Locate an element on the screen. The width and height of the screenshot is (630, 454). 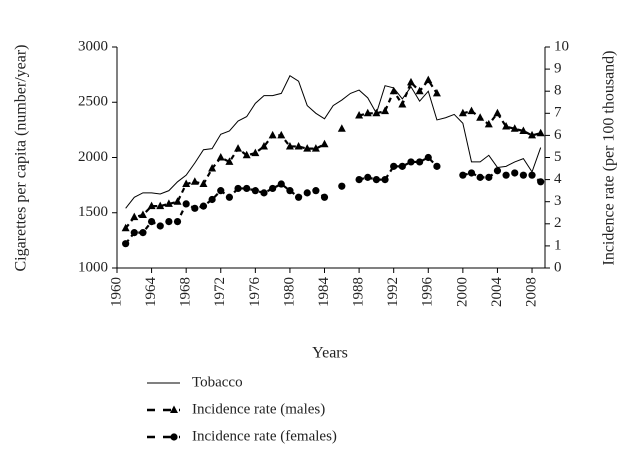
legend-label: Incidence rate (males) is located at coordinates (258, 409).